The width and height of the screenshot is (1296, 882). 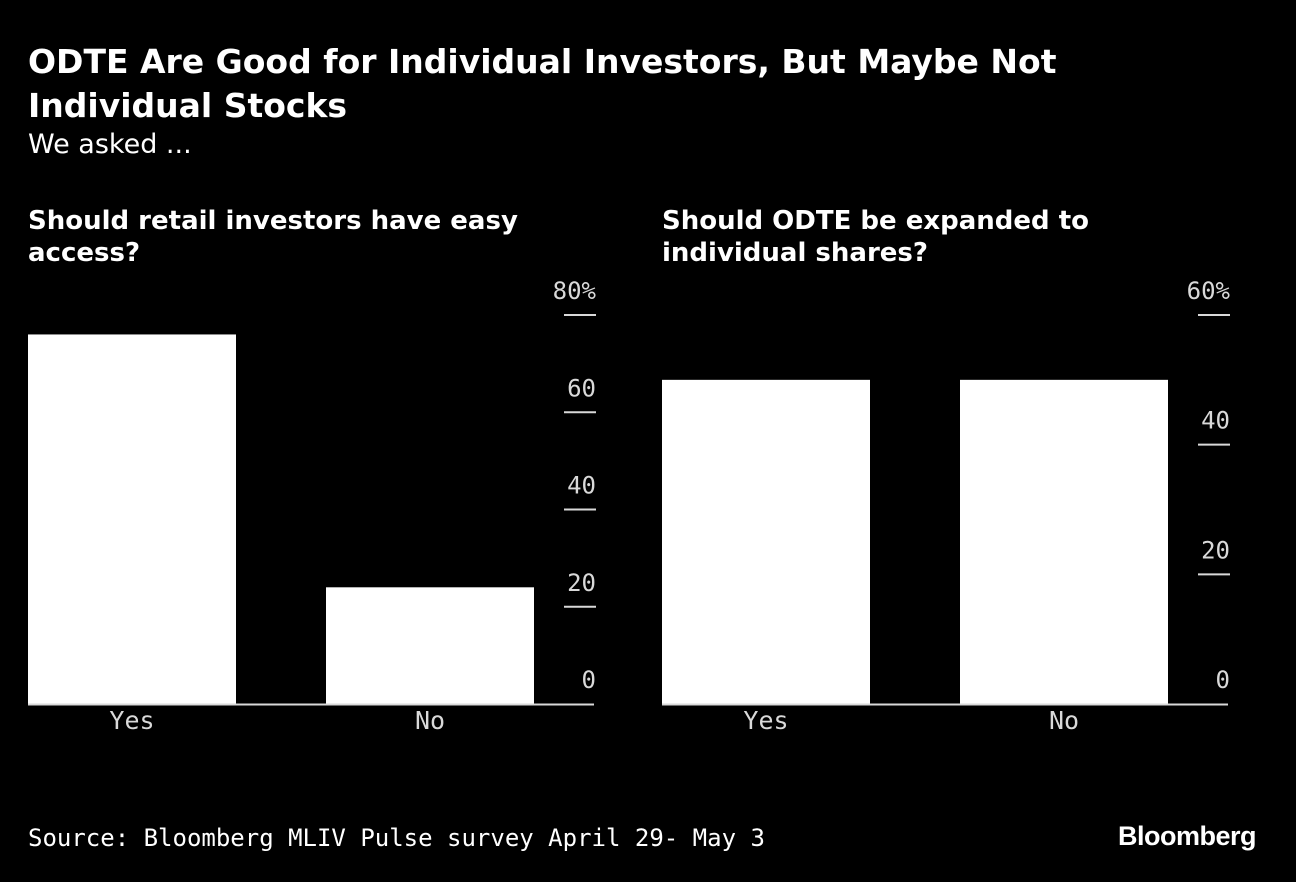 What do you see at coordinates (1187, 836) in the screenshot?
I see `bloomberg-logo: Bloomberg` at bounding box center [1187, 836].